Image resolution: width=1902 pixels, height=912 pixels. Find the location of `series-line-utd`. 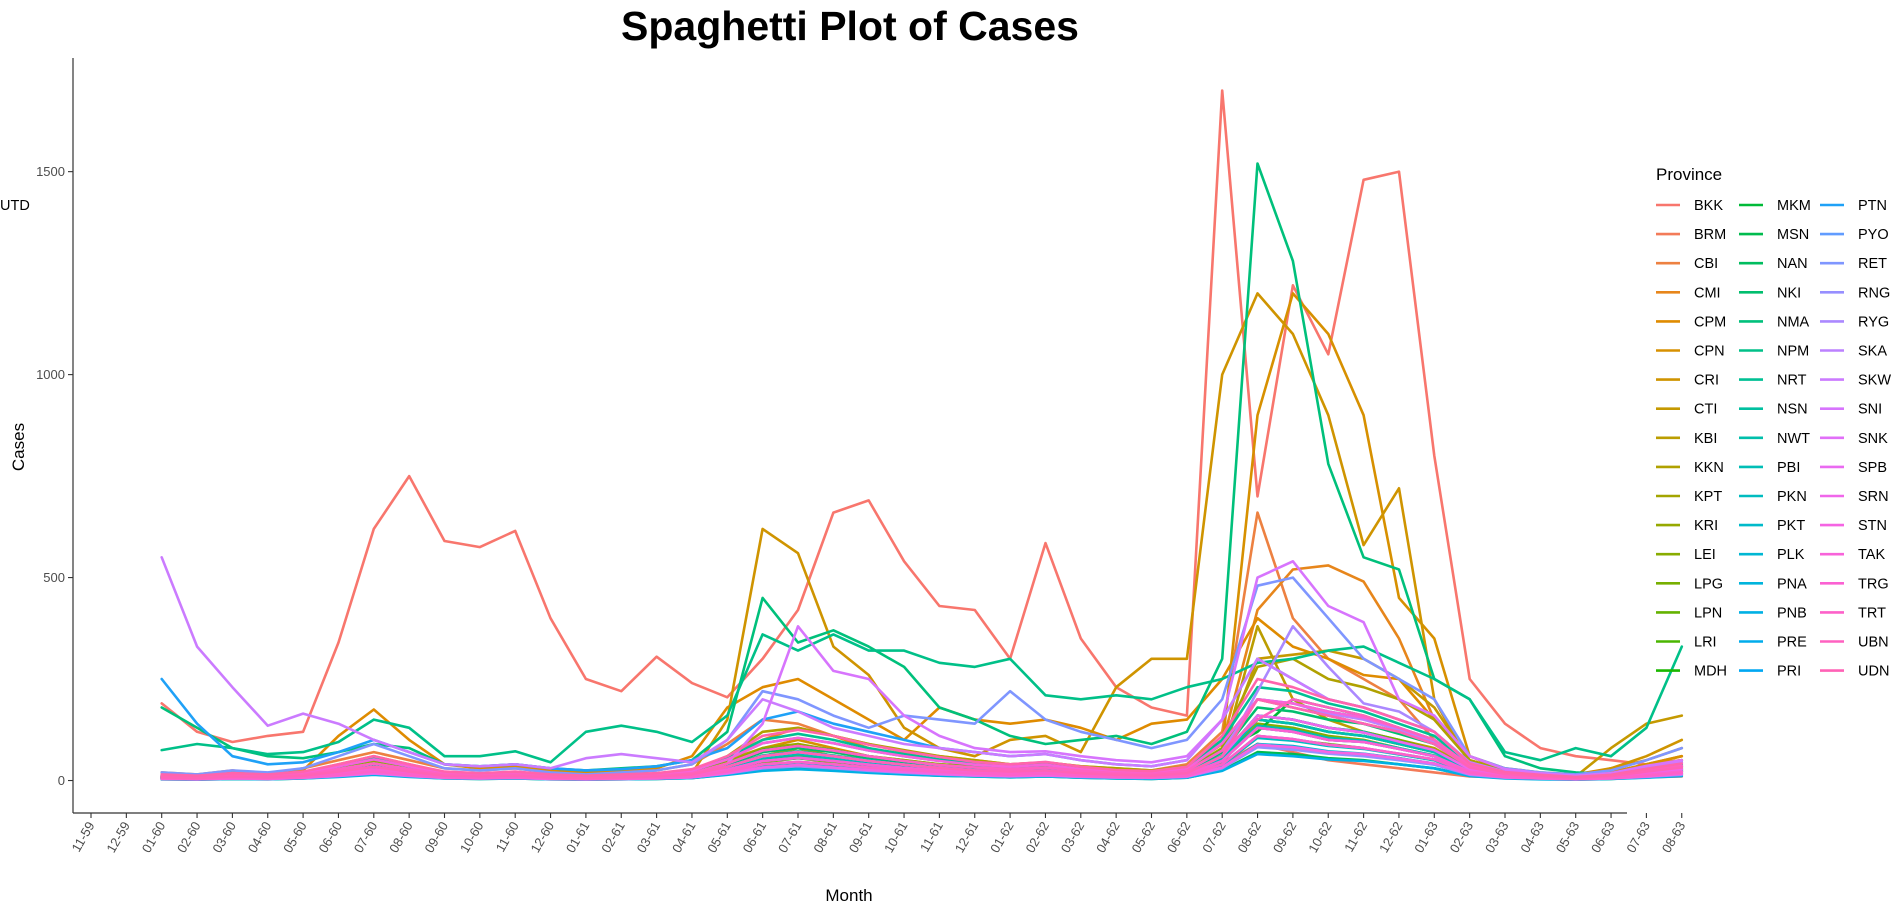

series-line-utd is located at coordinates (922, 728).